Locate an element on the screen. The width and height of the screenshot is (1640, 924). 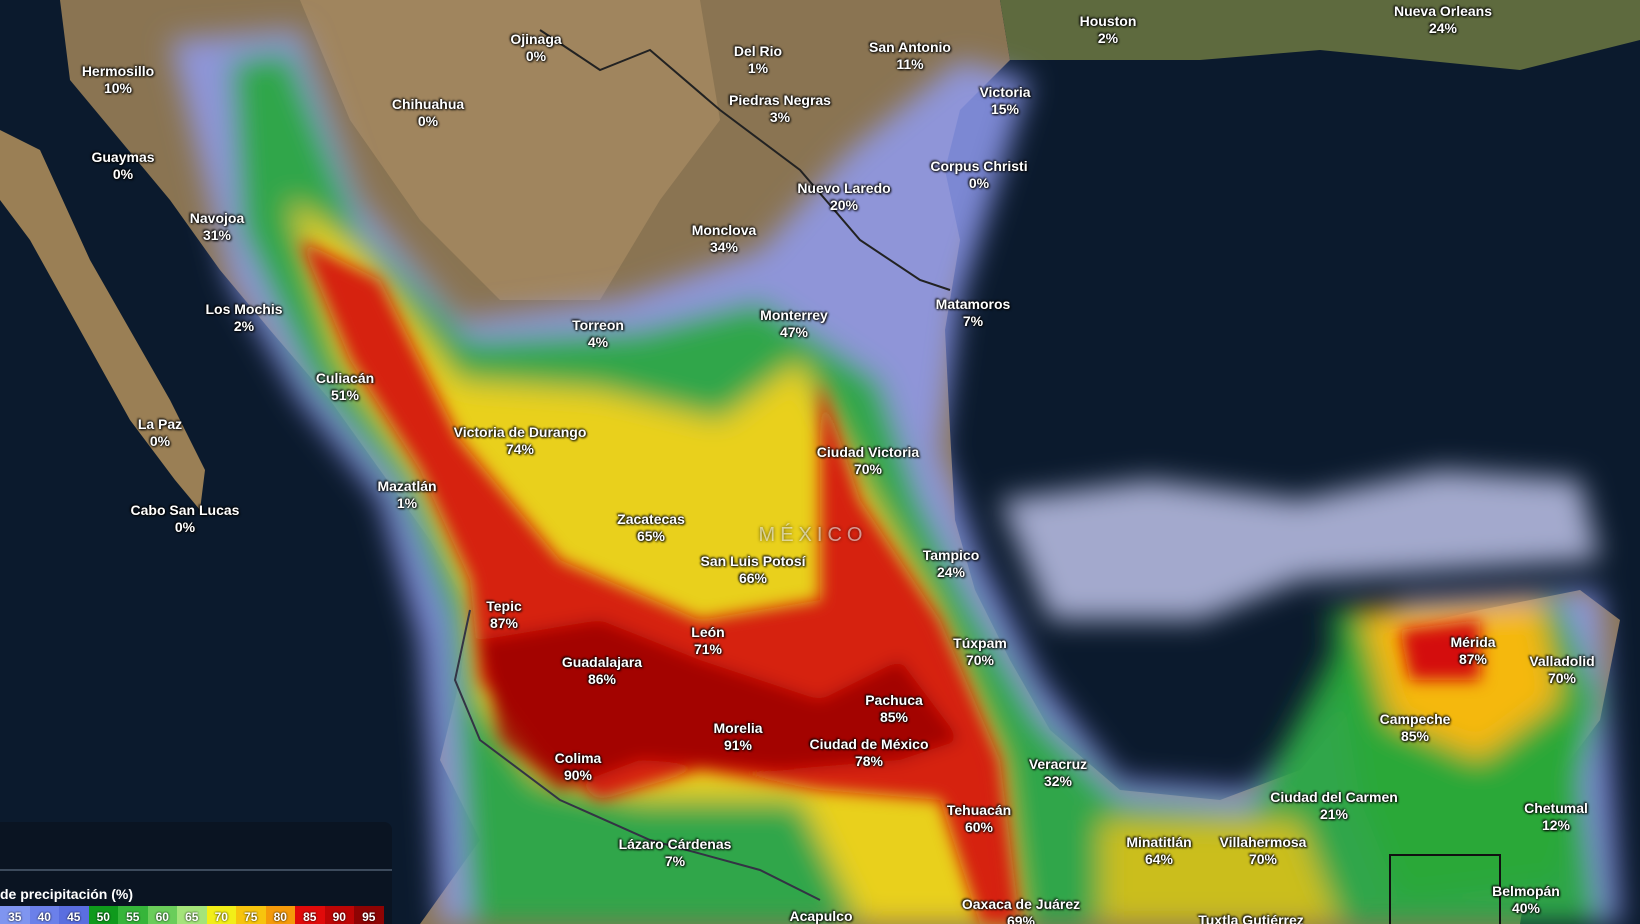
city-name: Del Rio is located at coordinates (758, 51).